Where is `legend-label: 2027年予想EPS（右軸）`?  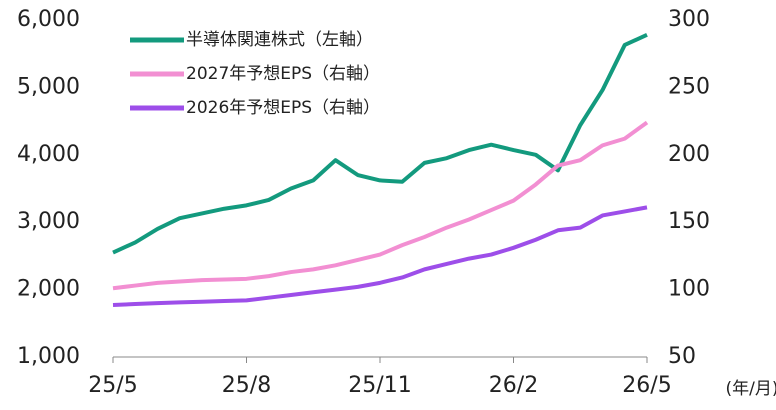
legend-label: 2027年予想EPS（右軸） is located at coordinates (283, 74).